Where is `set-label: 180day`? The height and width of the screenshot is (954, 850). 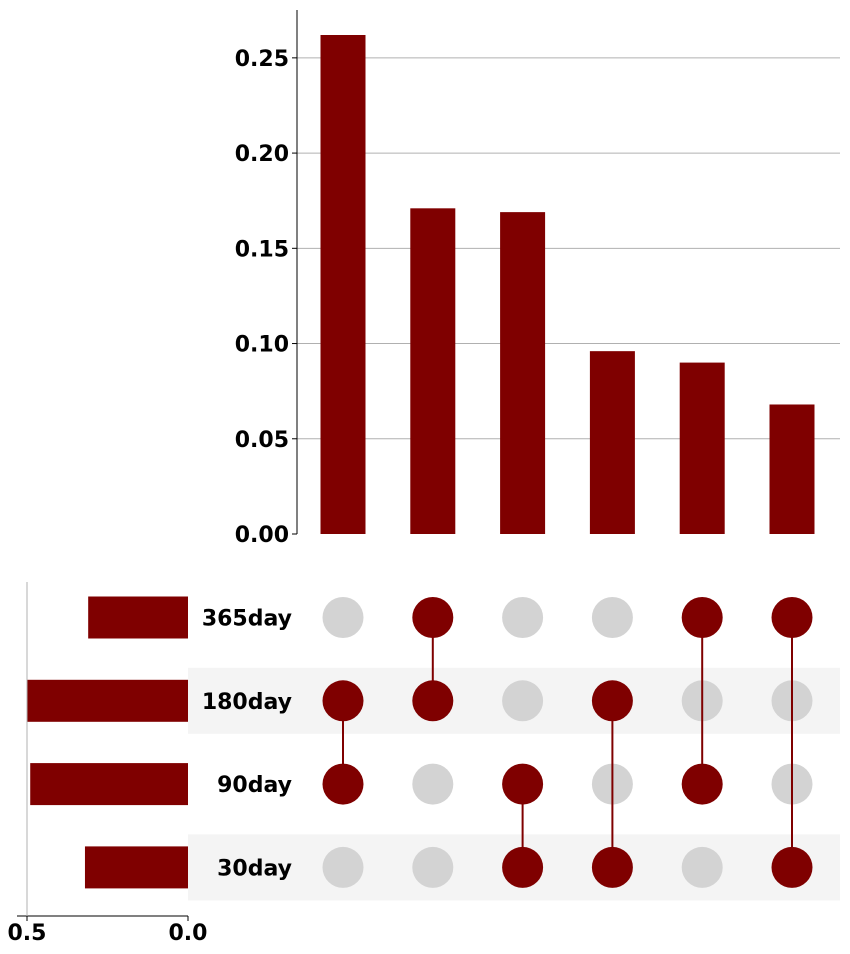
set-label: 180day is located at coordinates (247, 702).